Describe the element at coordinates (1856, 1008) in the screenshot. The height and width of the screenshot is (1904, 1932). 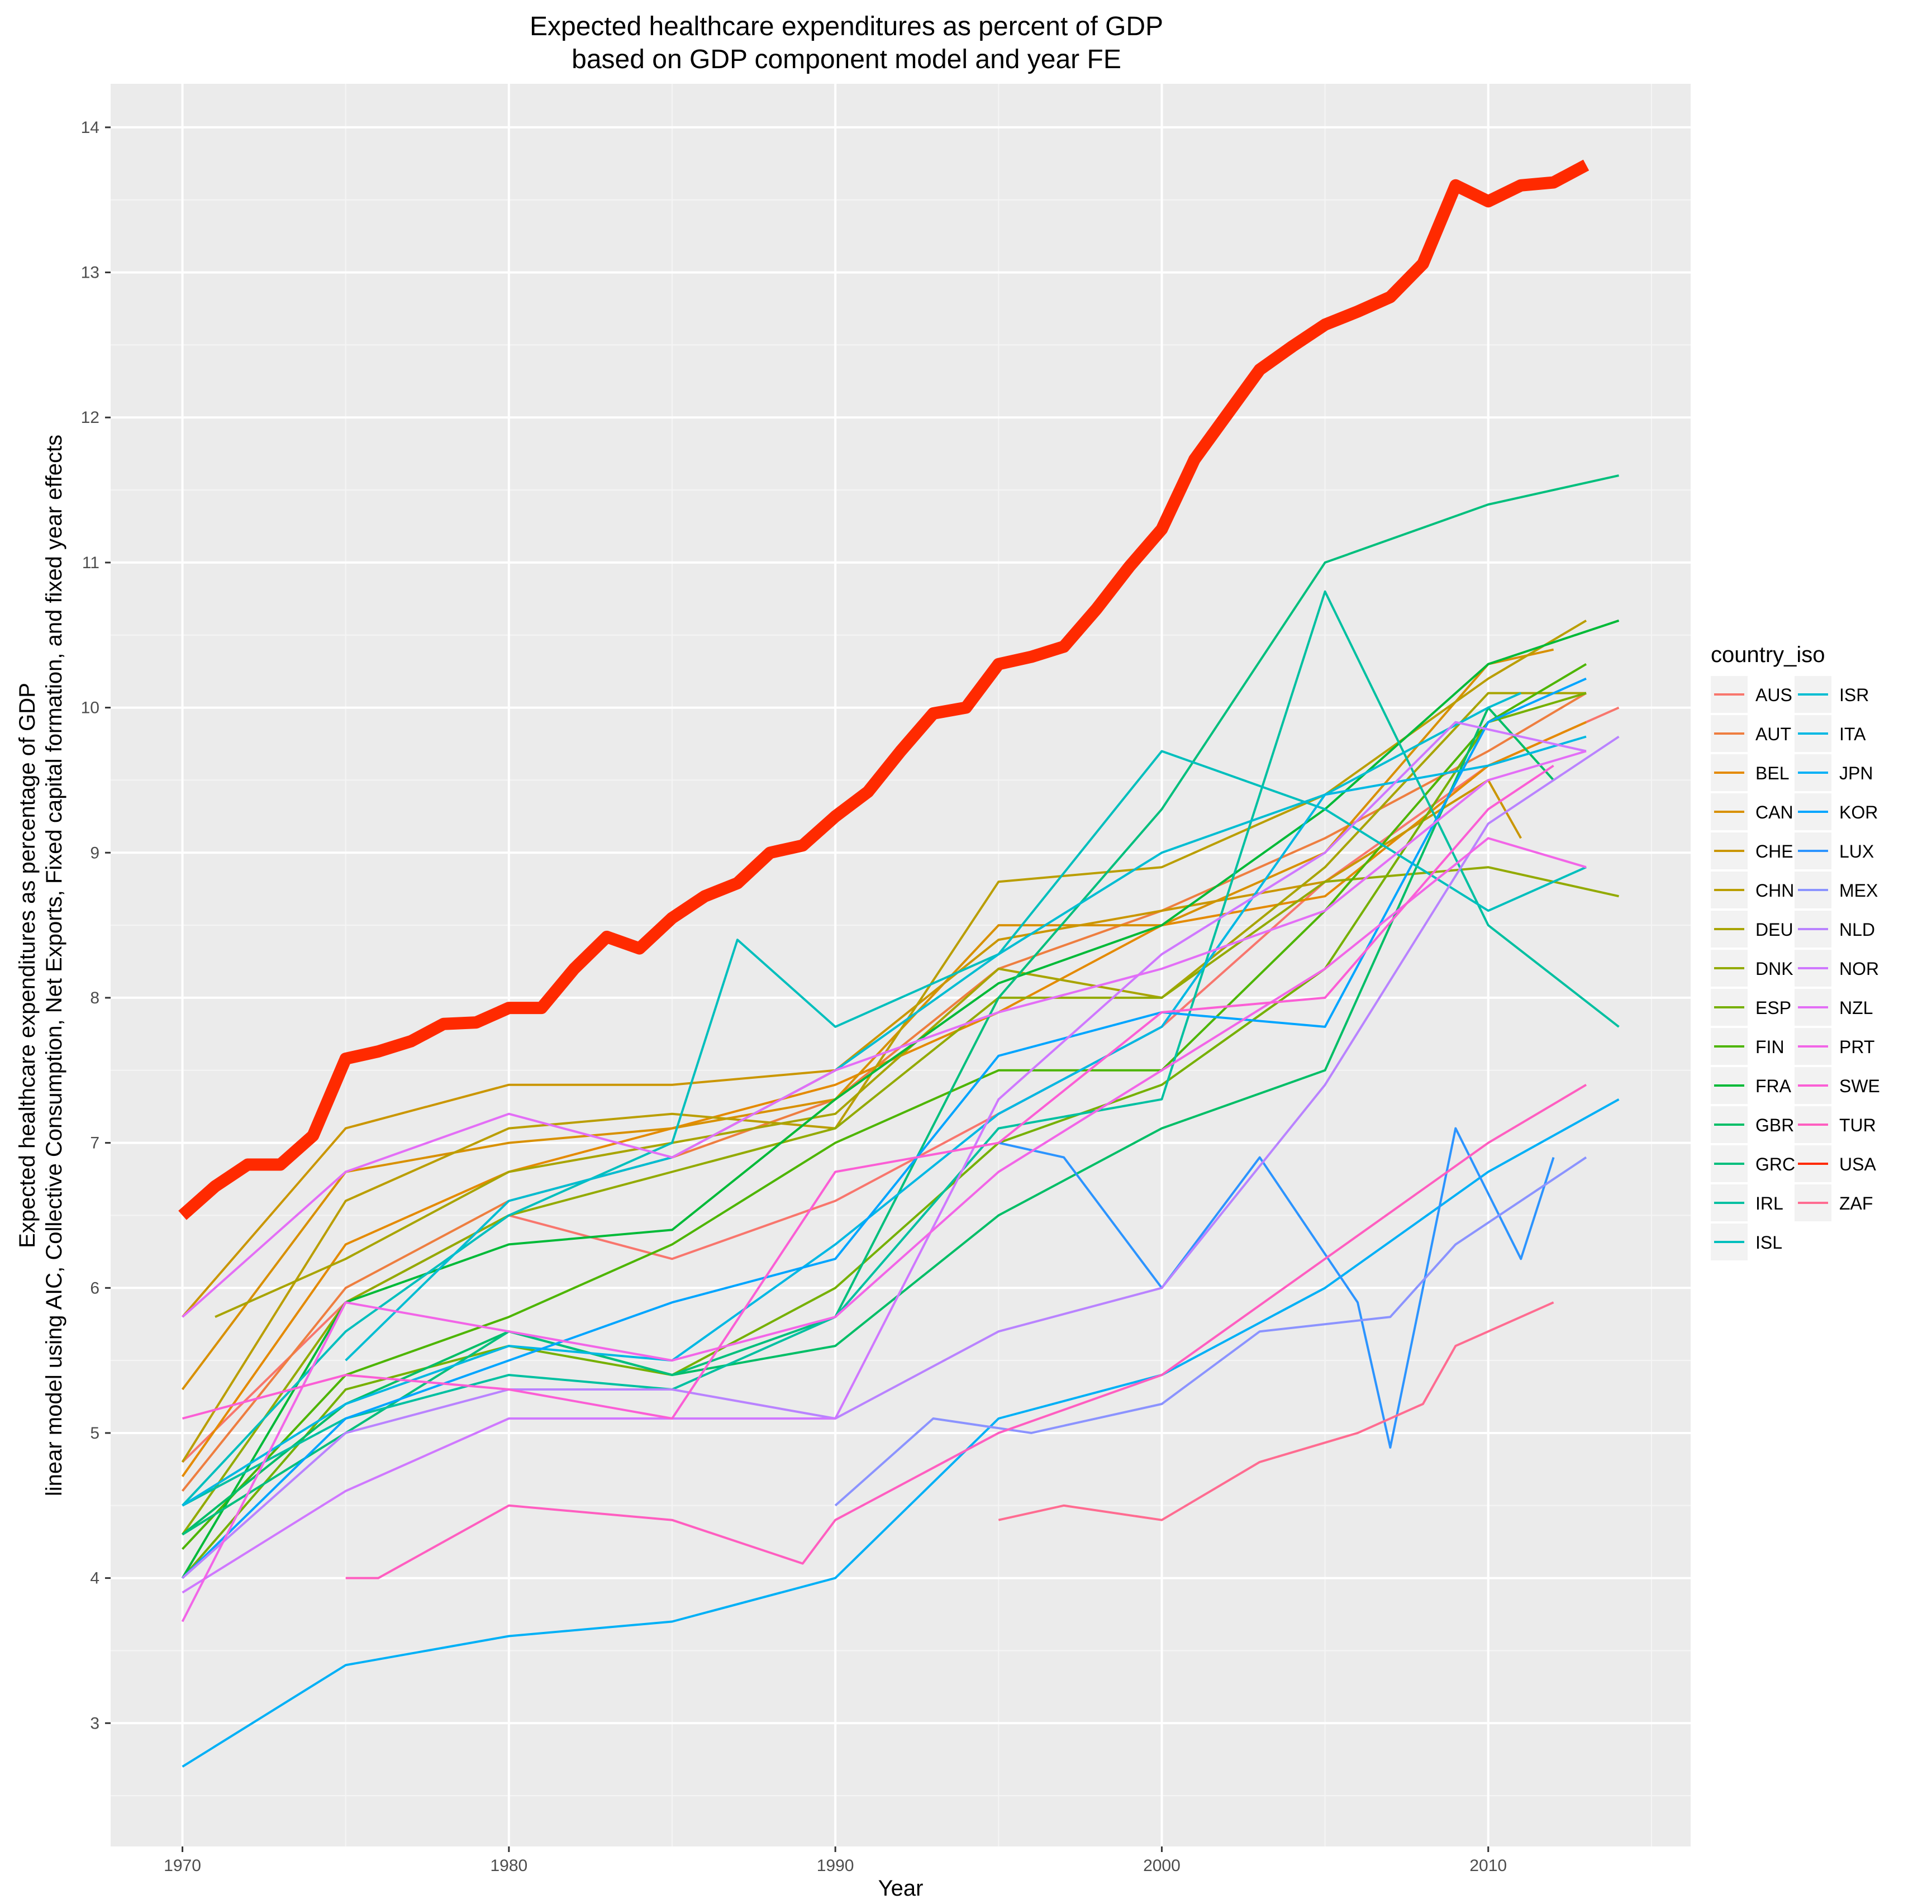
I see `legend-label: NZL` at that location.